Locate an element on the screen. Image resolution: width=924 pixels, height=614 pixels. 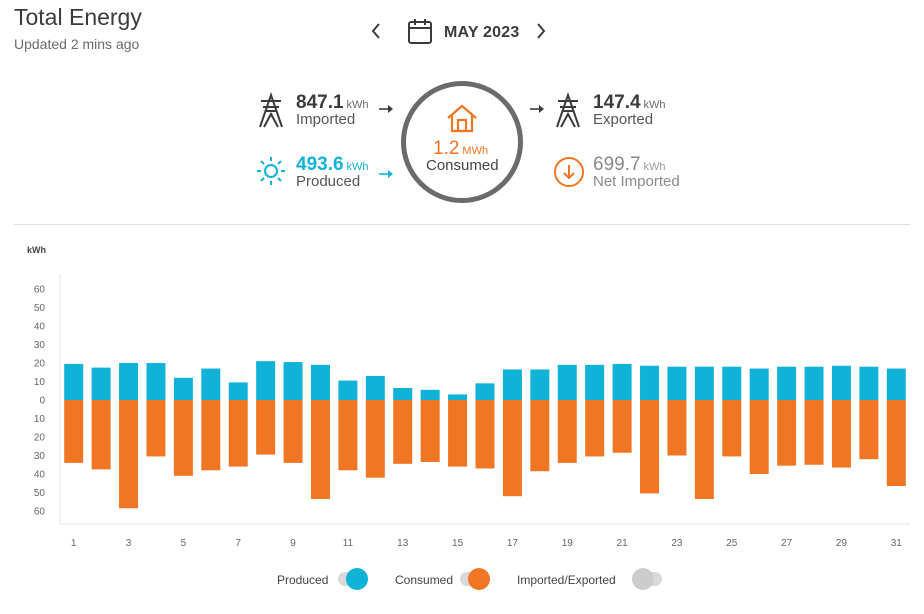
x-tick-label: 3 is located at coordinates (129, 543).